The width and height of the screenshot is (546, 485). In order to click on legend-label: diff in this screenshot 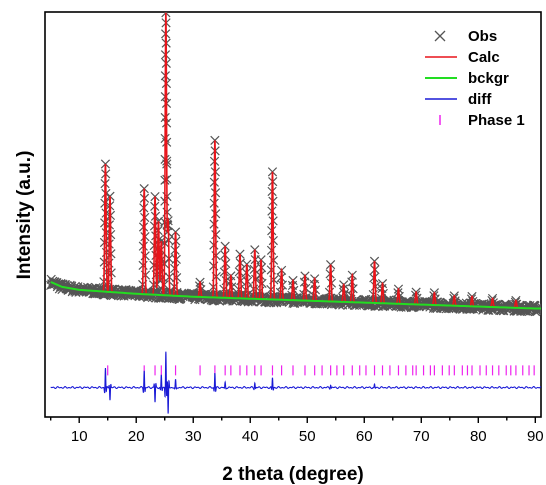, I will do `click(480, 99)`.